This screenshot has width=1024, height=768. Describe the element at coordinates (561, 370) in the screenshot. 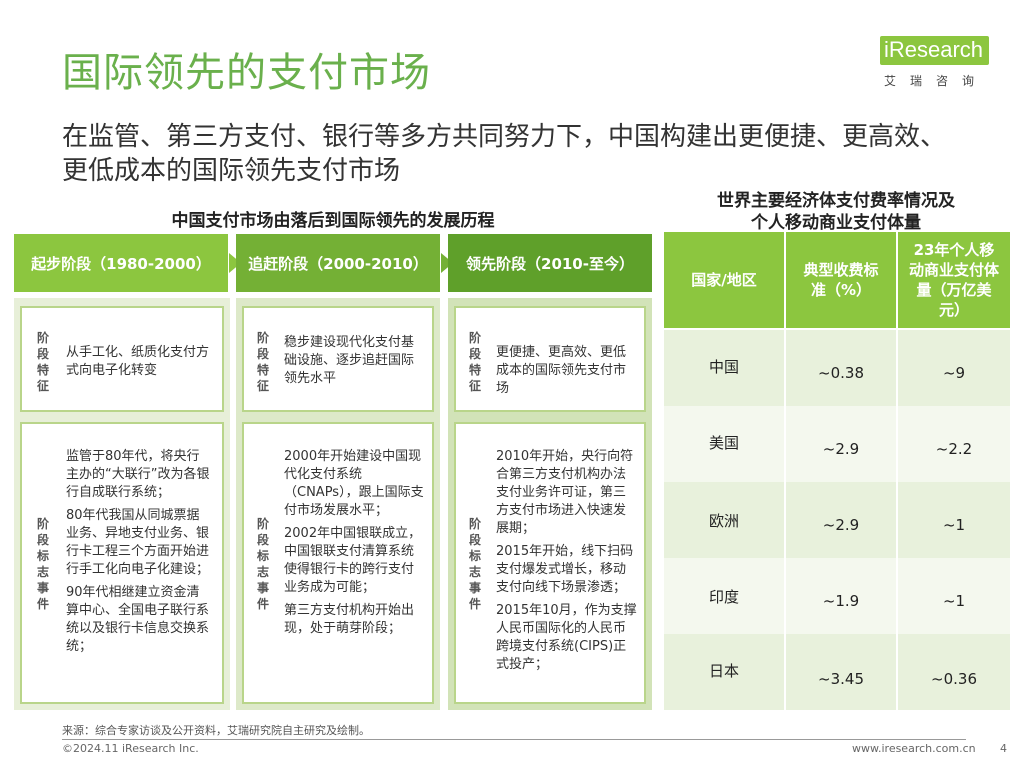

I see `stage-3-feature-text: 更便捷、更高效、更低成本的国际领先支付市场` at that location.